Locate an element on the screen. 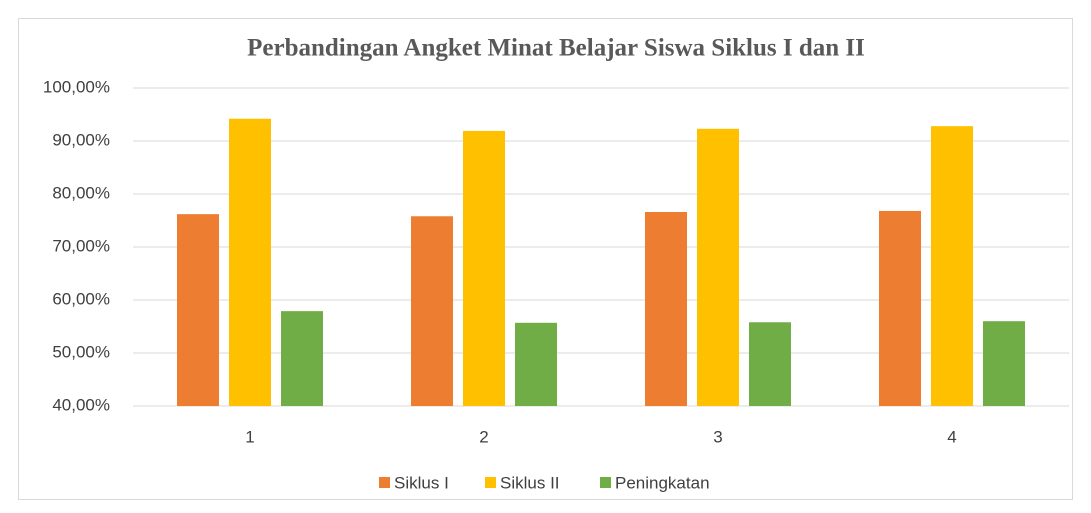  y-tick-label: 40,00% is located at coordinates (81, 404).